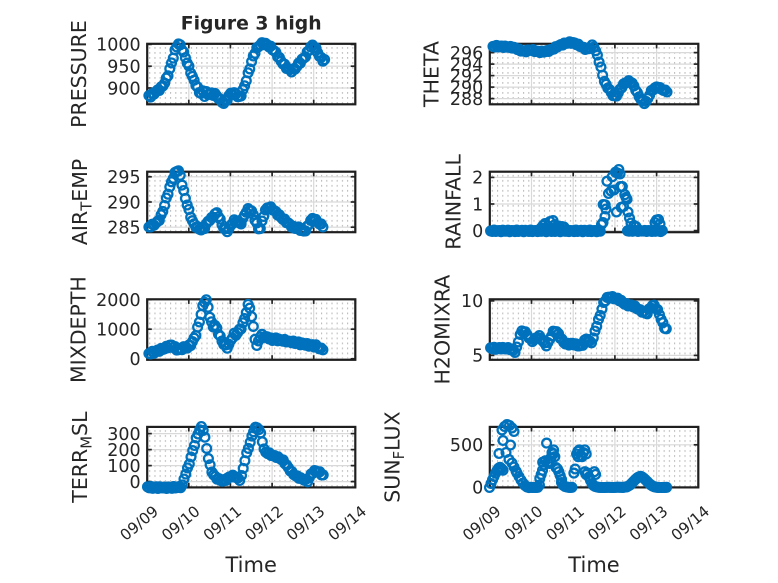 This screenshot has width=778, height=583. I want to click on svg-text: TERRMSL, so click(82, 457).